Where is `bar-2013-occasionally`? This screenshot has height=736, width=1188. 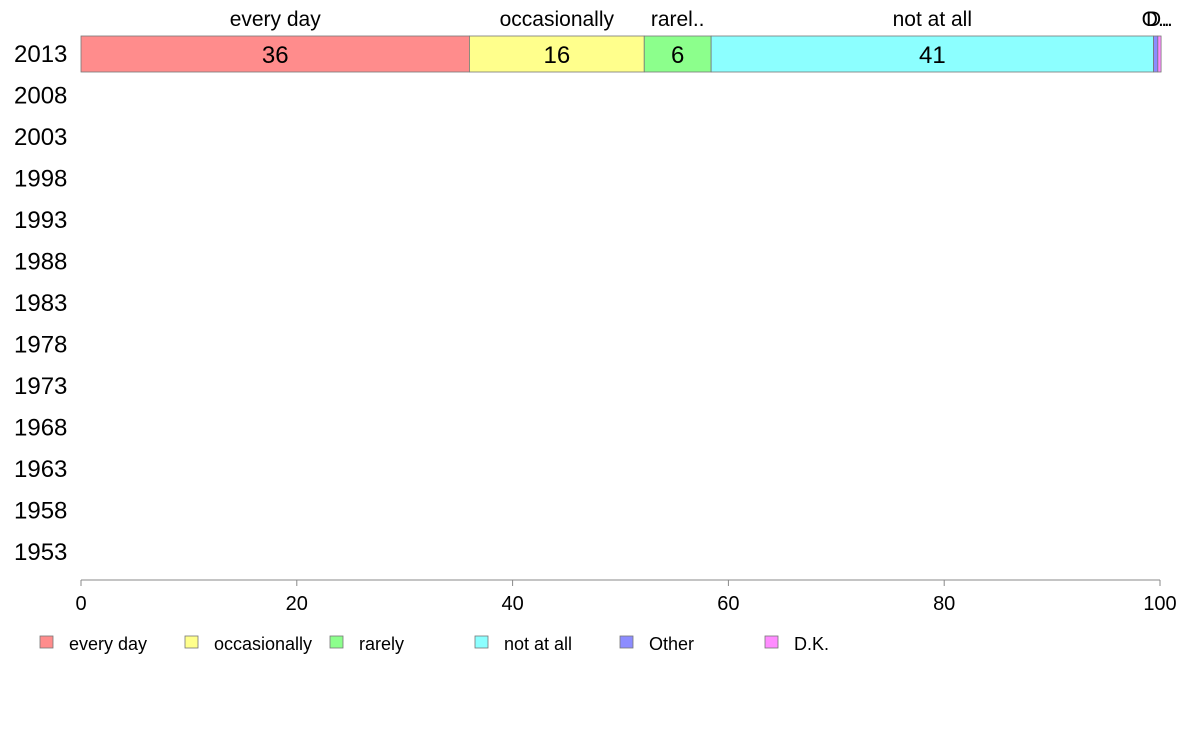
bar-2013-occasionally is located at coordinates (557, 54).